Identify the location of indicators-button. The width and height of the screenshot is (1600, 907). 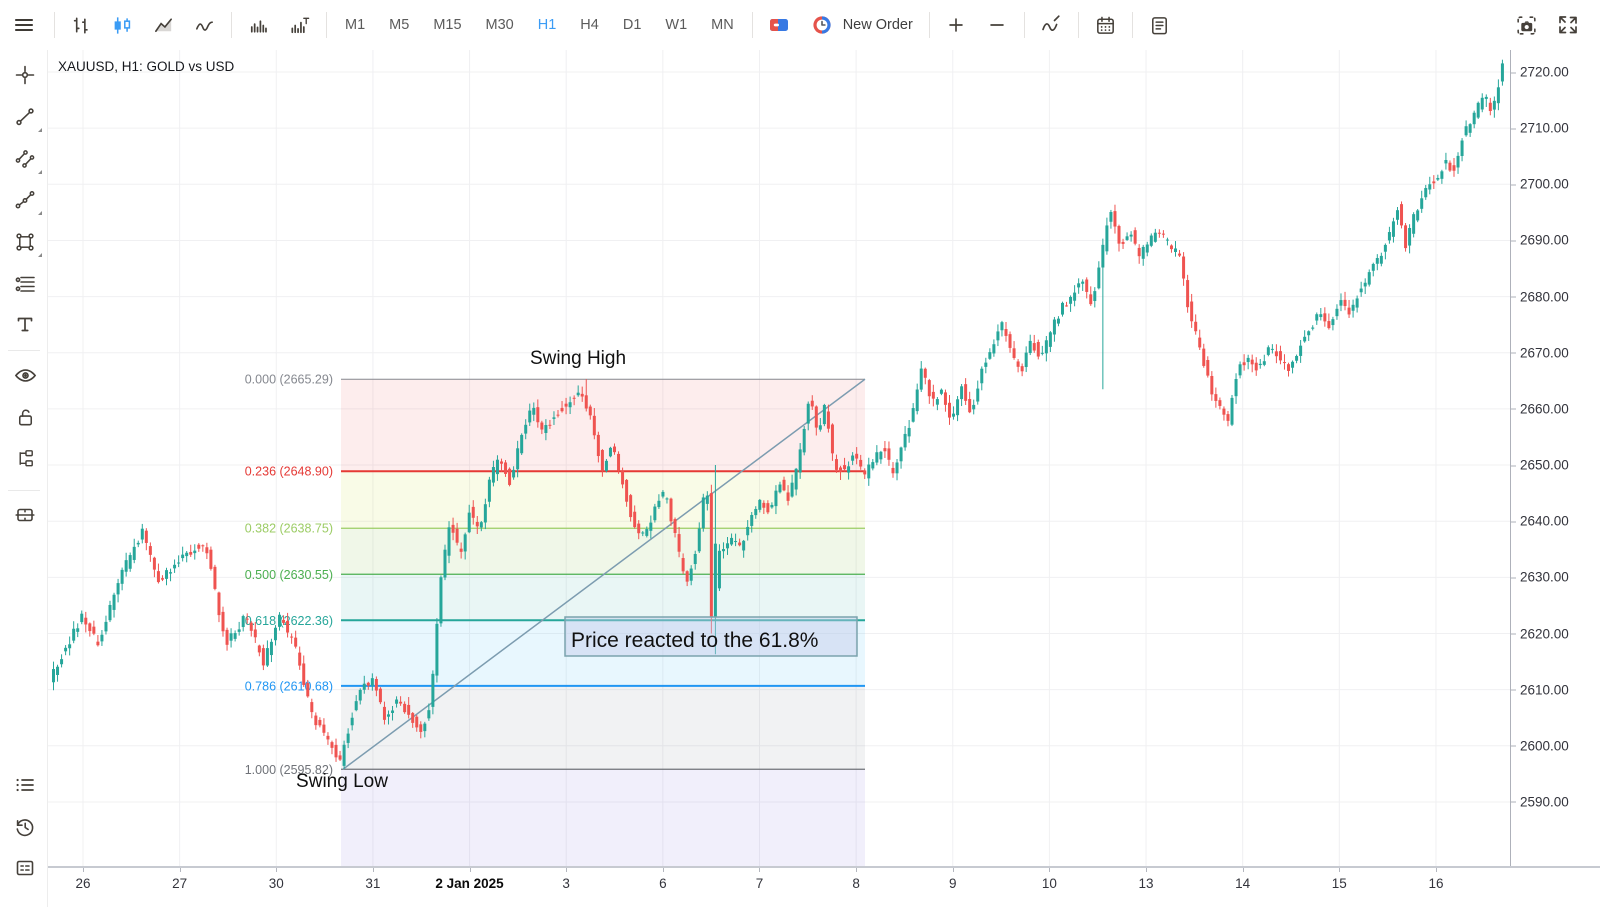
(1051, 25).